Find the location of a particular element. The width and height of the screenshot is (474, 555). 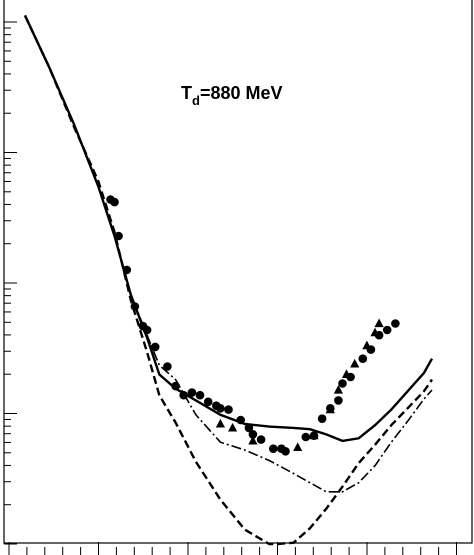

annotation-subscript: d is located at coordinates (196, 100).